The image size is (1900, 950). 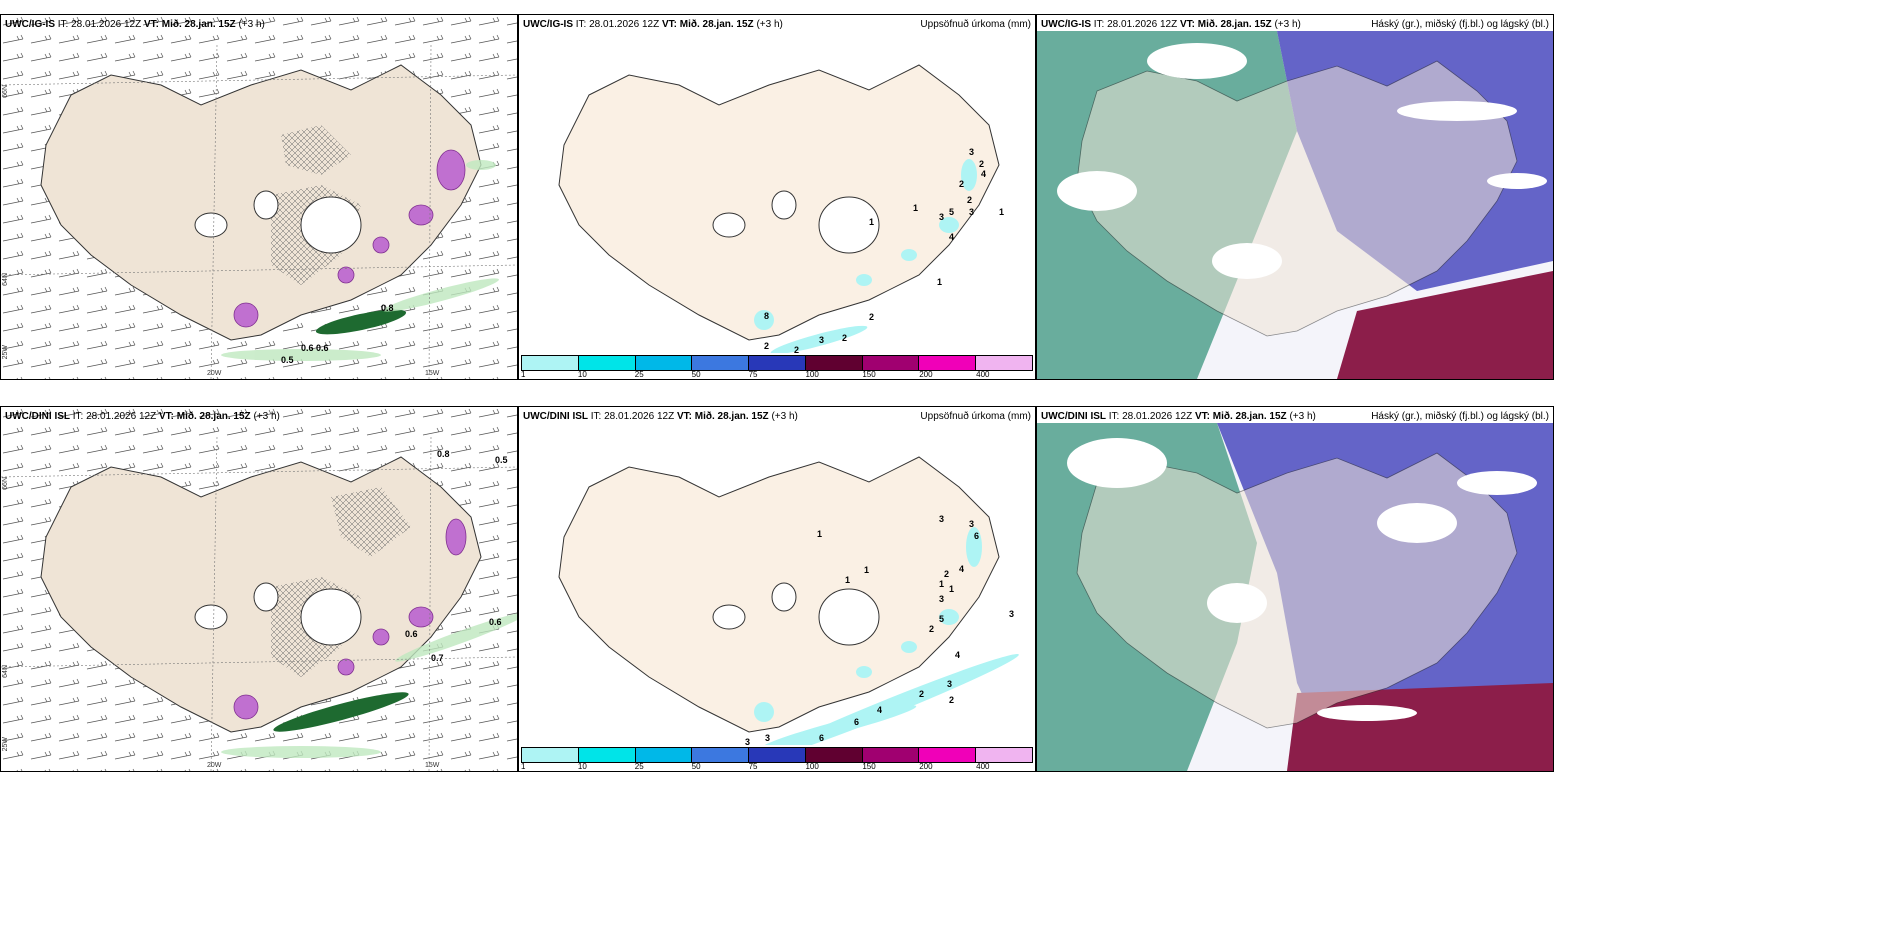 What do you see at coordinates (523, 766) in the screenshot?
I see `colorbar-label: 1` at bounding box center [523, 766].